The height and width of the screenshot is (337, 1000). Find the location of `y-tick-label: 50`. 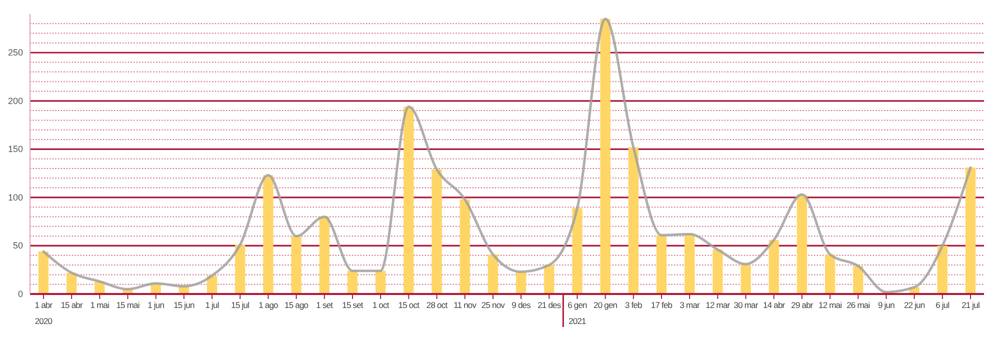

y-tick-label: 50 is located at coordinates (17, 245).